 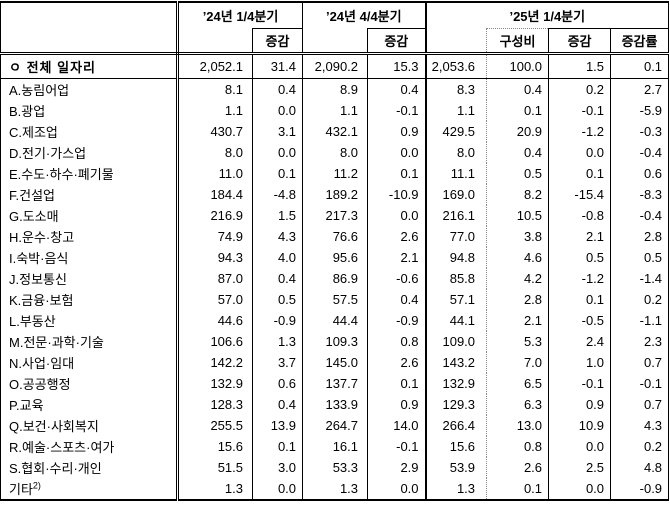 I want to click on cell: 3.8, so click(x=518, y=236).